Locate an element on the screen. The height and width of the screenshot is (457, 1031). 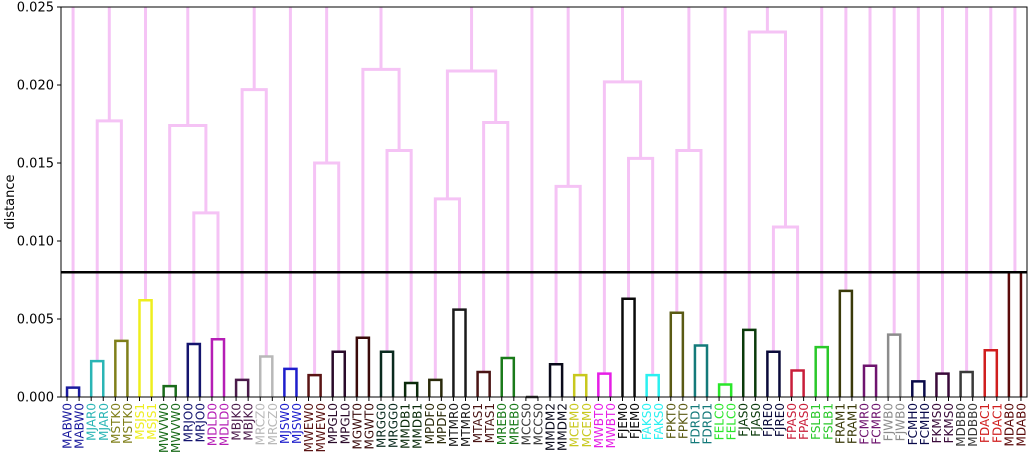
leaf-label: MRJO0 is located at coordinates (200, 422).